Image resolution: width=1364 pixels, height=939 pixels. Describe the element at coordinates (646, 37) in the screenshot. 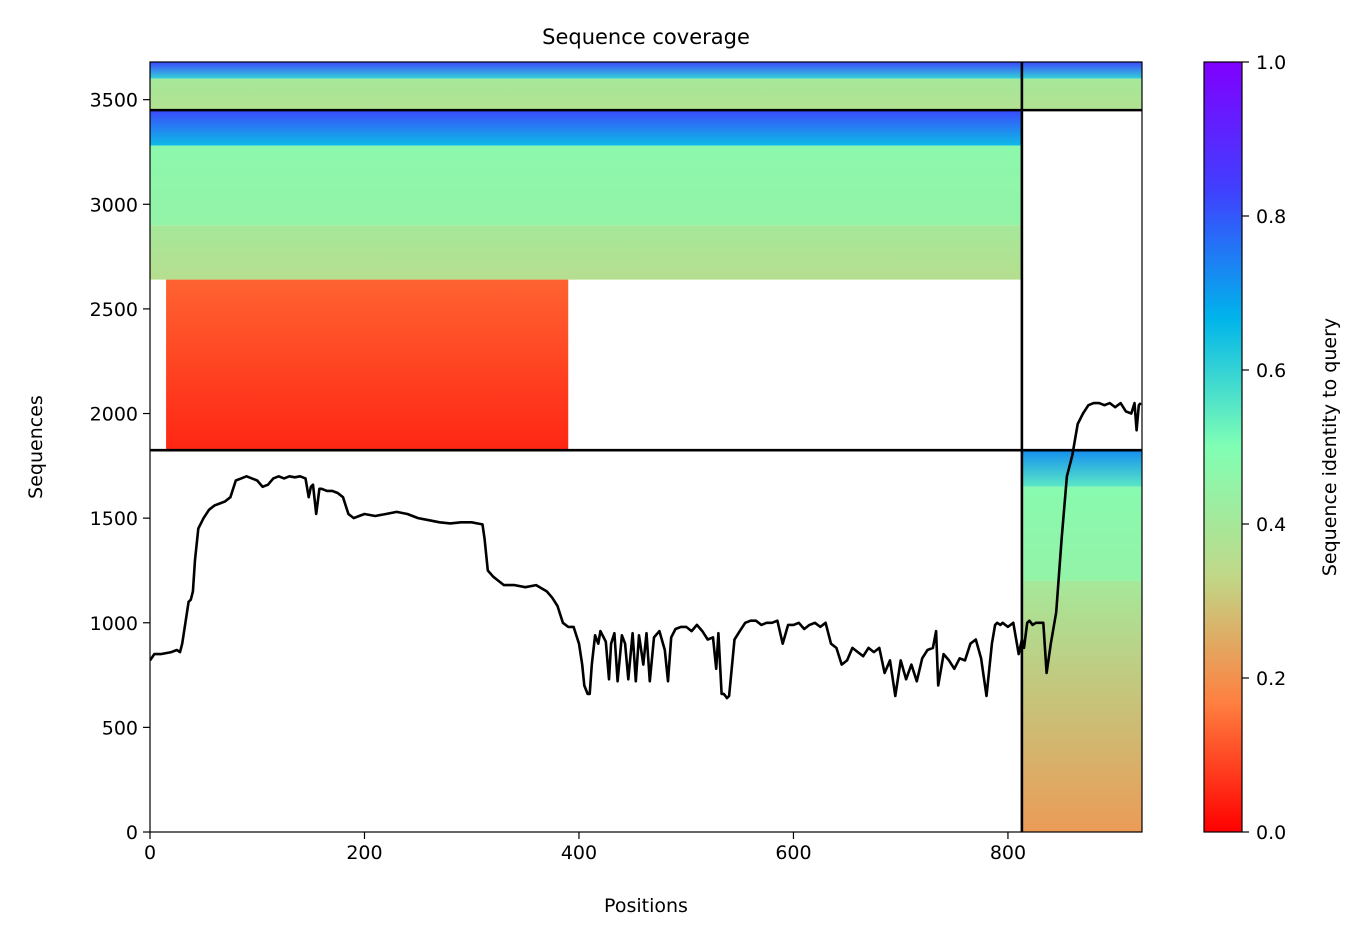

I see `chart-title: Sequence coverage` at that location.